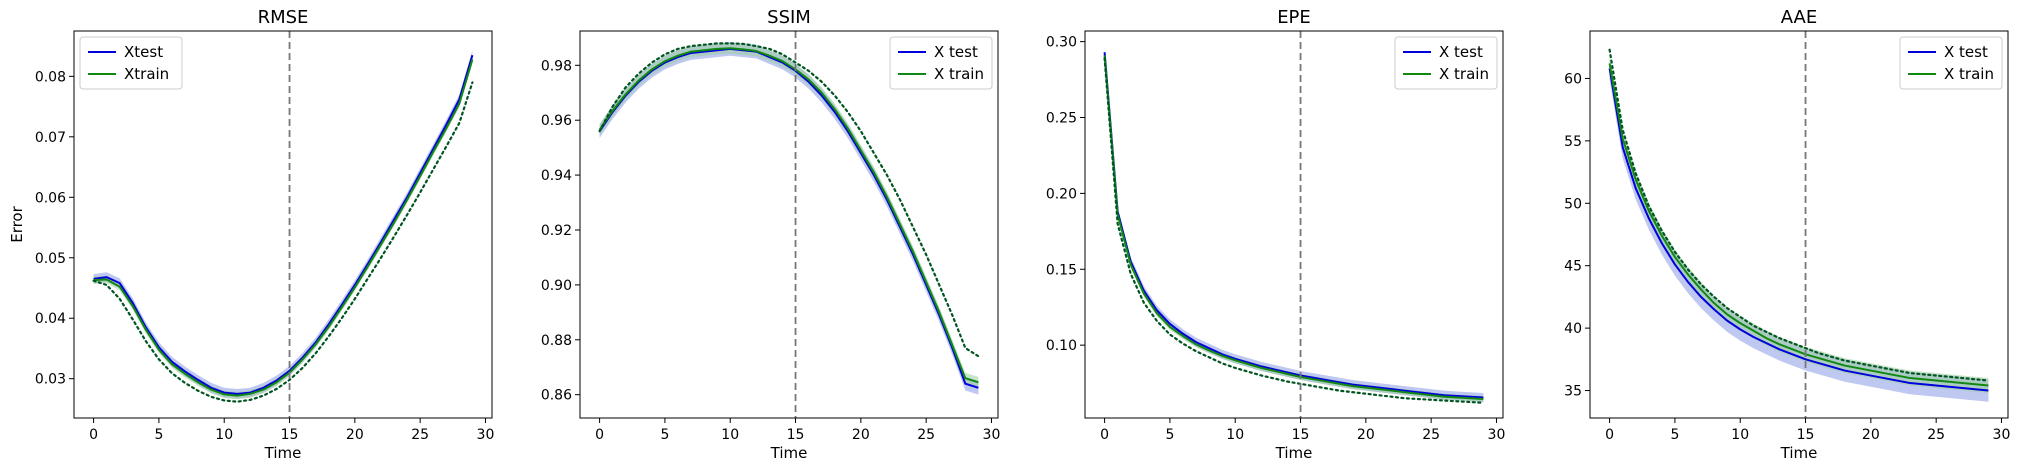 This screenshot has width=2020, height=474. Describe the element at coordinates (556, 231) in the screenshot. I see `y-tick-label: 0.92` at that location.